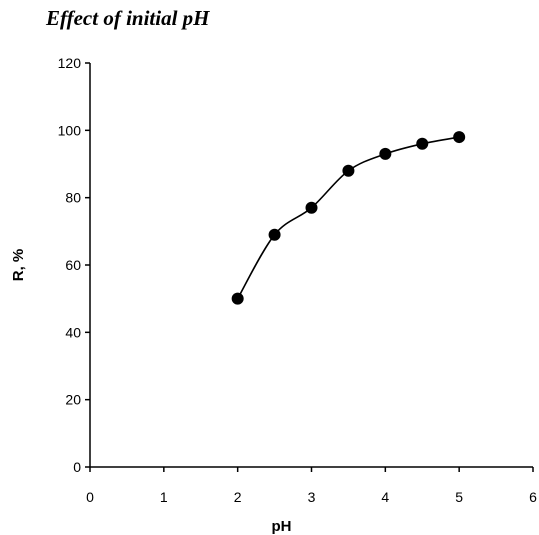 Image resolution: width=539 pixels, height=535 pixels. Describe the element at coordinates (73, 400) in the screenshot. I see `y-tick-label: 20` at that location.